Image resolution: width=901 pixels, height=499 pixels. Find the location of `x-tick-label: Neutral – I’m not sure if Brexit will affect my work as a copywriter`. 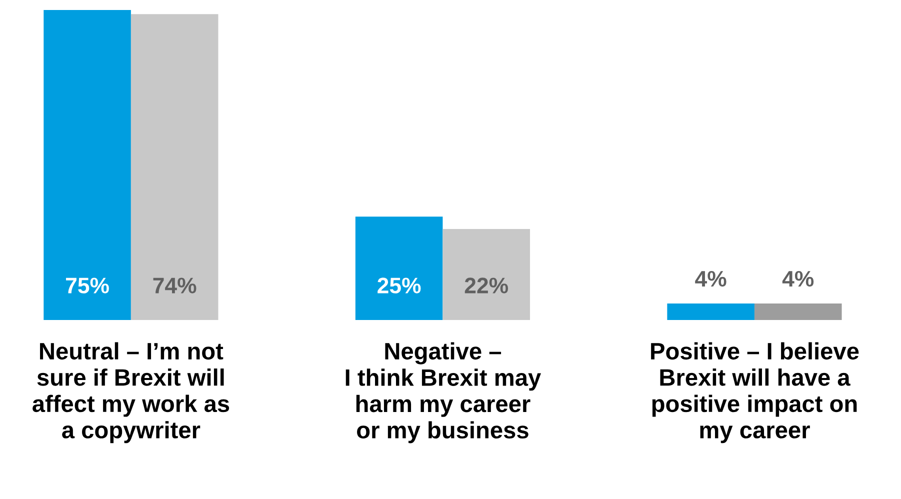

x-tick-label: Neutral – I’m not sure if Brexit will affect my work as a copywriter is located at coordinates (131, 393).